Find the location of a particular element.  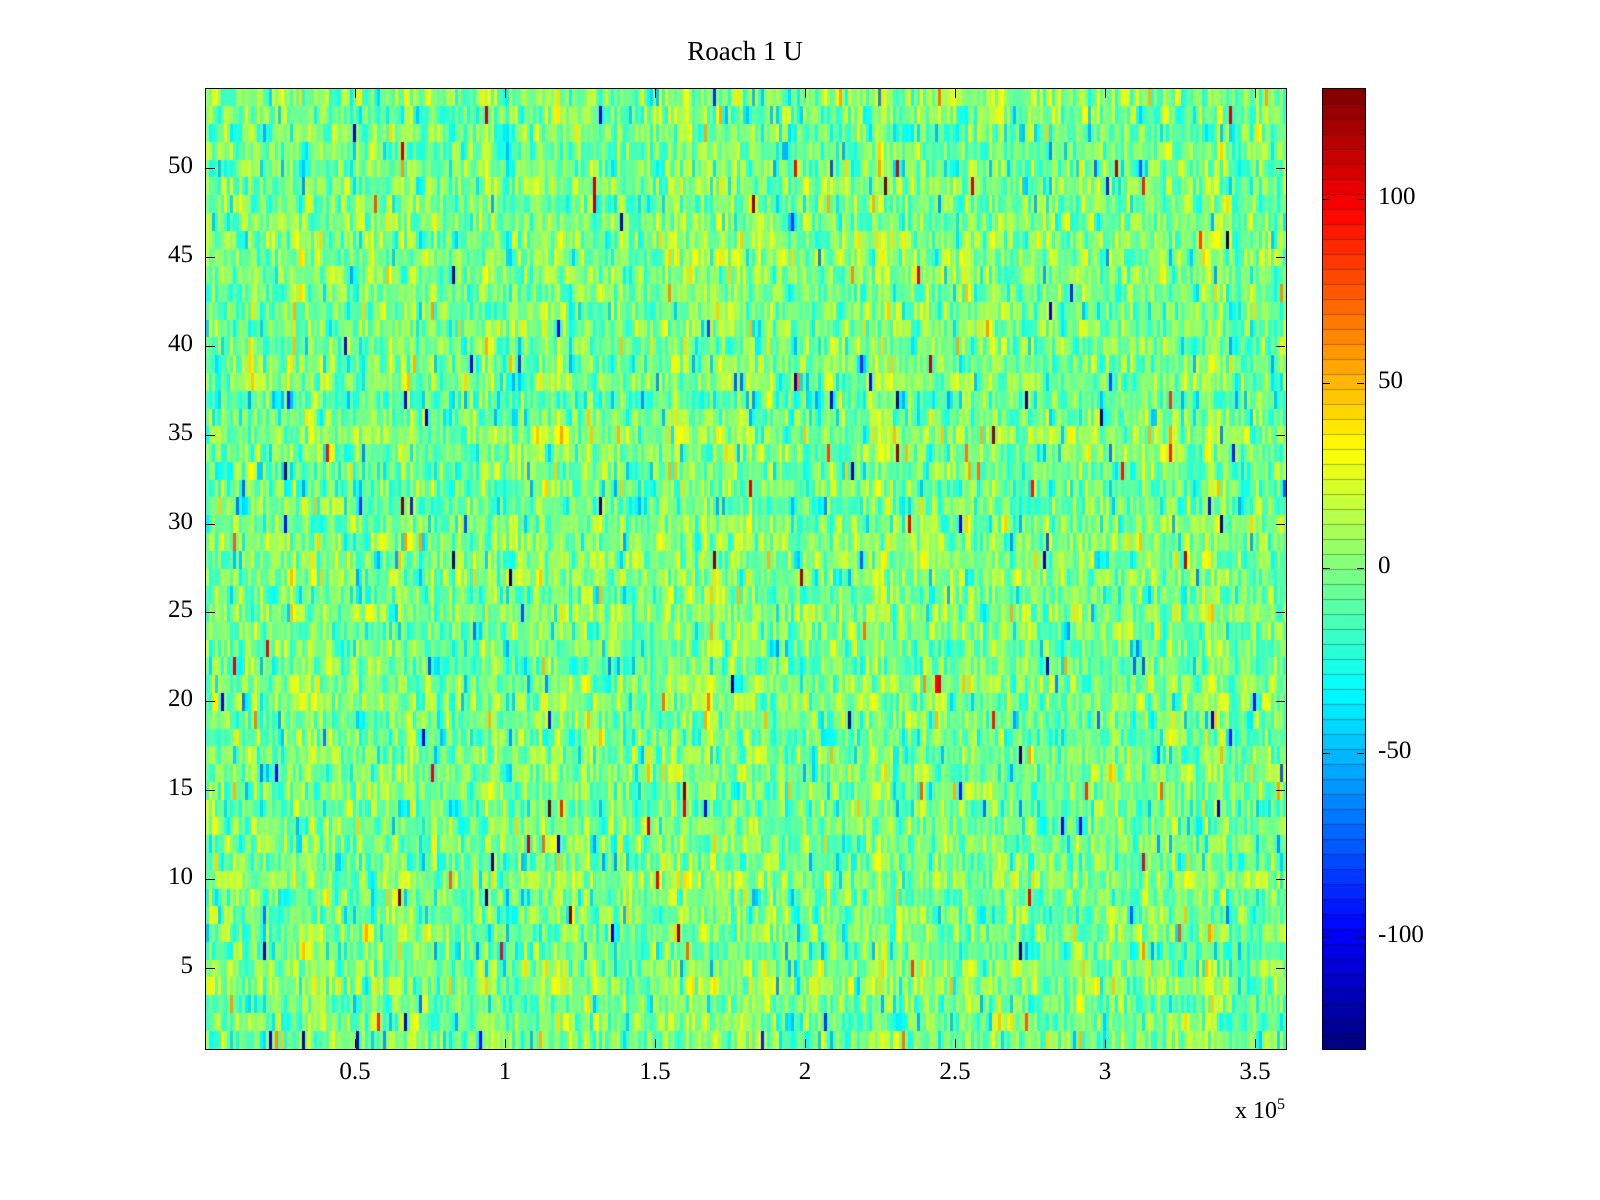

y-tick-label: 30 is located at coordinates (180, 521).